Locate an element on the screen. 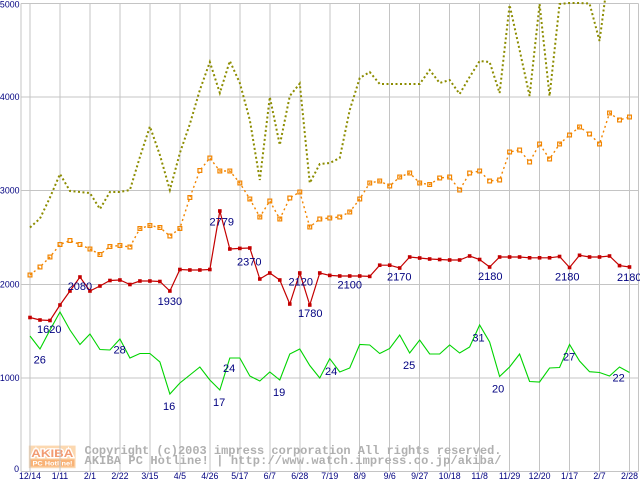 The width and height of the screenshot is (640, 480). svg-text: 8/9 is located at coordinates (360, 475).